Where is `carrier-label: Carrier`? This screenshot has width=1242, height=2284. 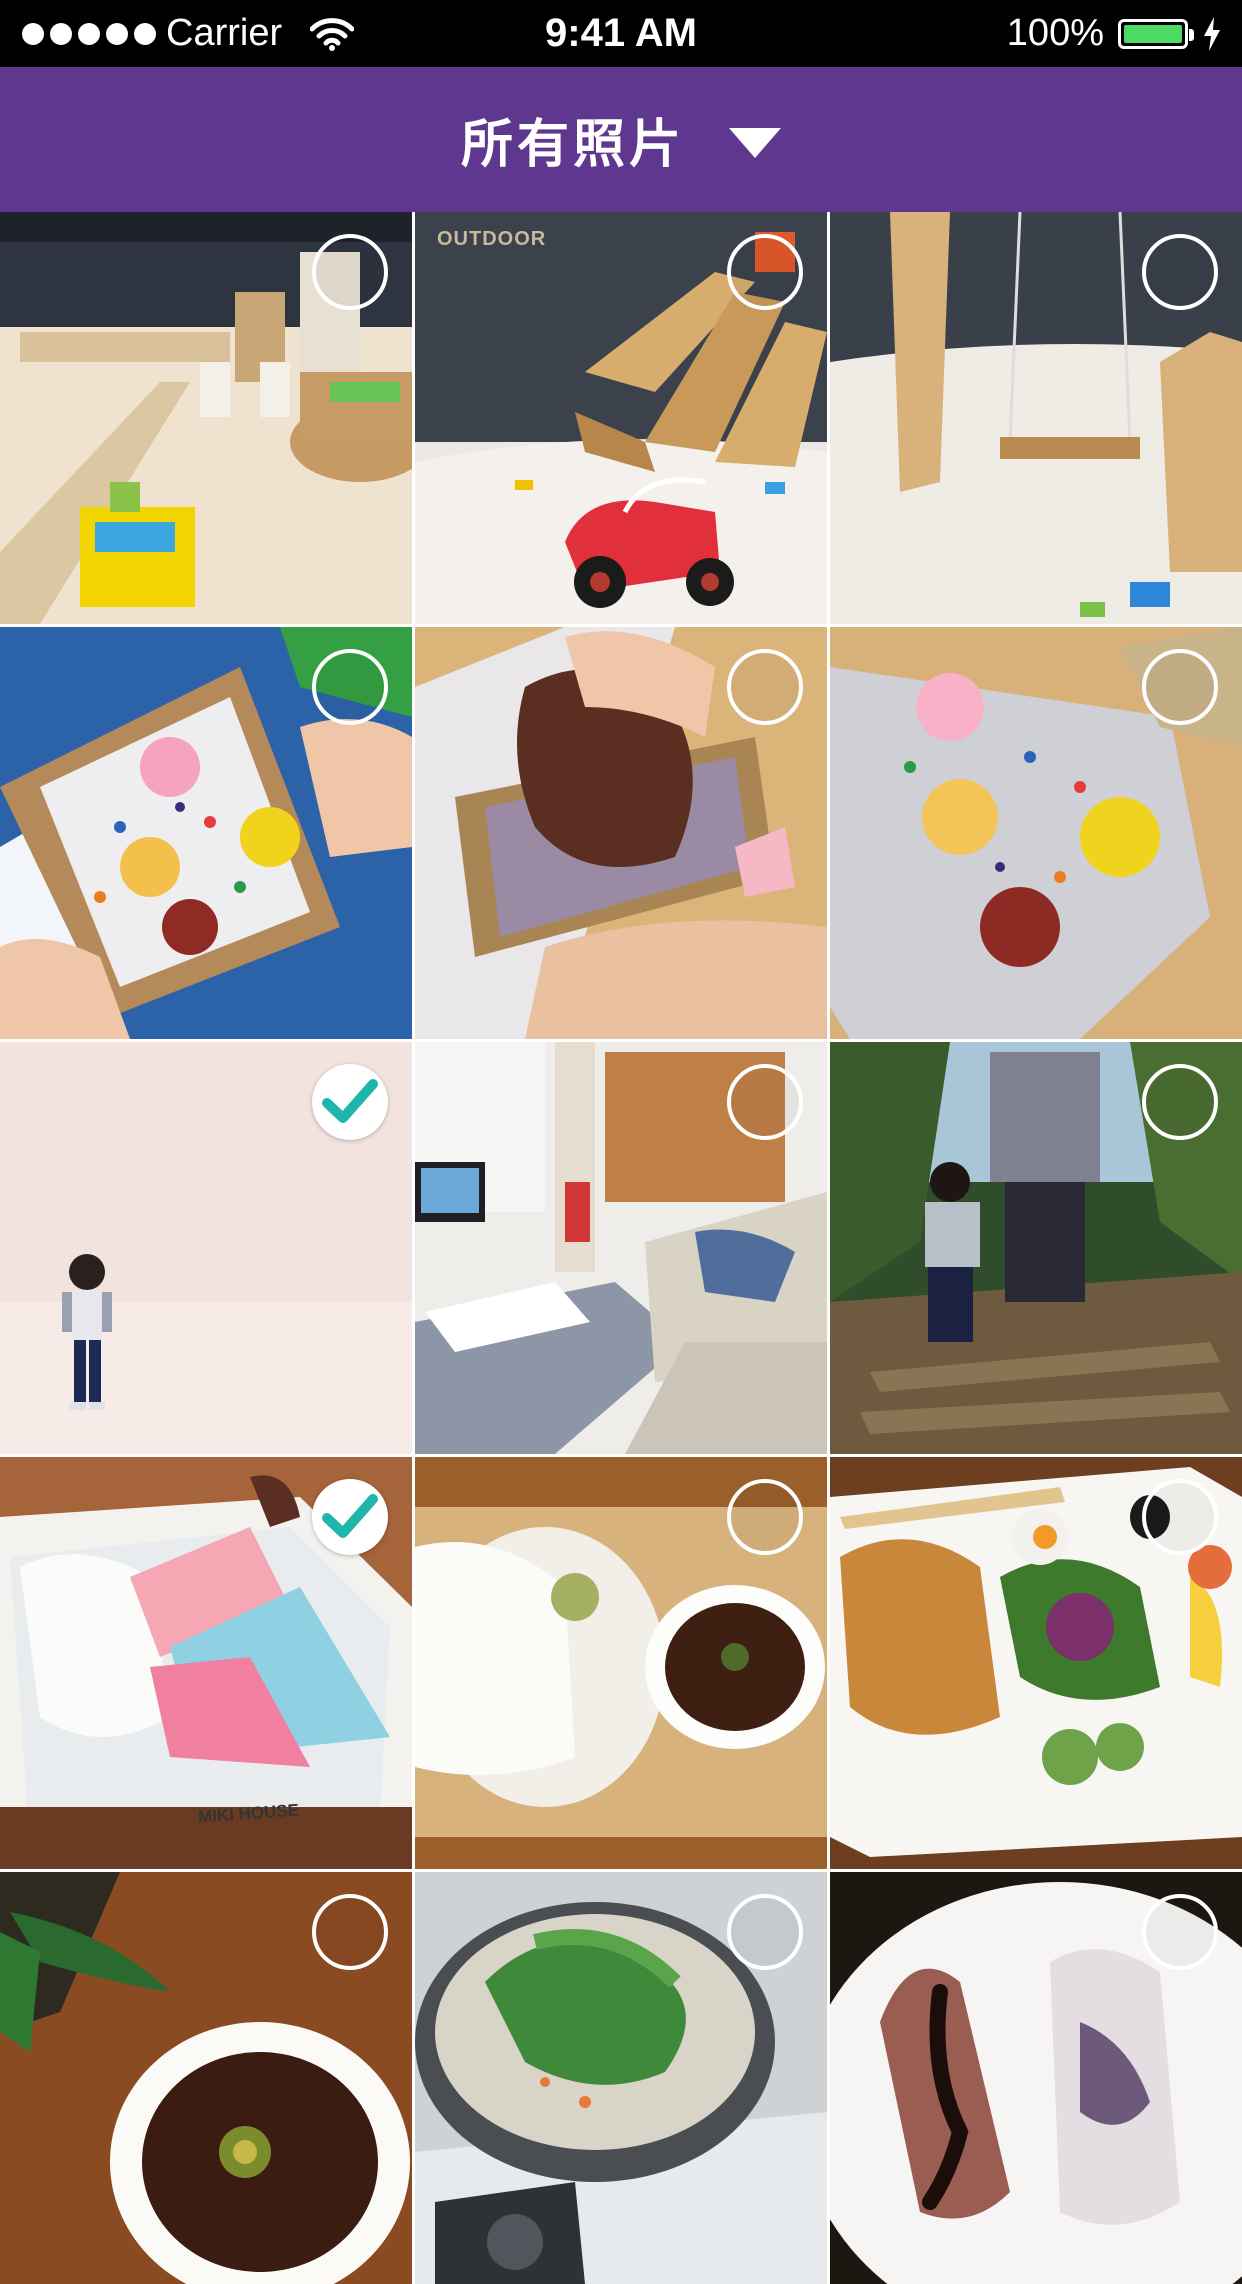 carrier-label: Carrier is located at coordinates (224, 33).